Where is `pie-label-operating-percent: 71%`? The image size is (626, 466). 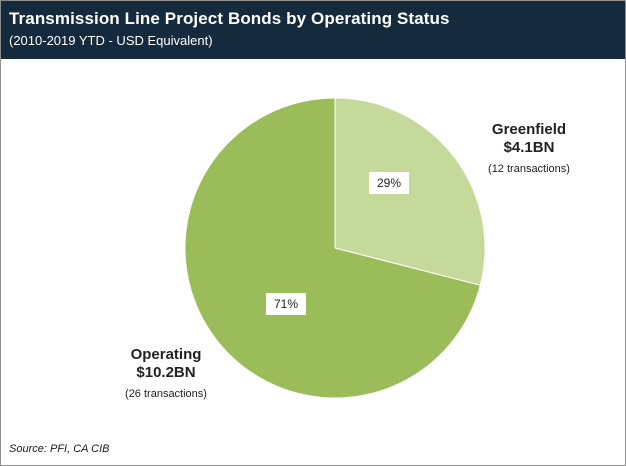 pie-label-operating-percent: 71% is located at coordinates (286, 304).